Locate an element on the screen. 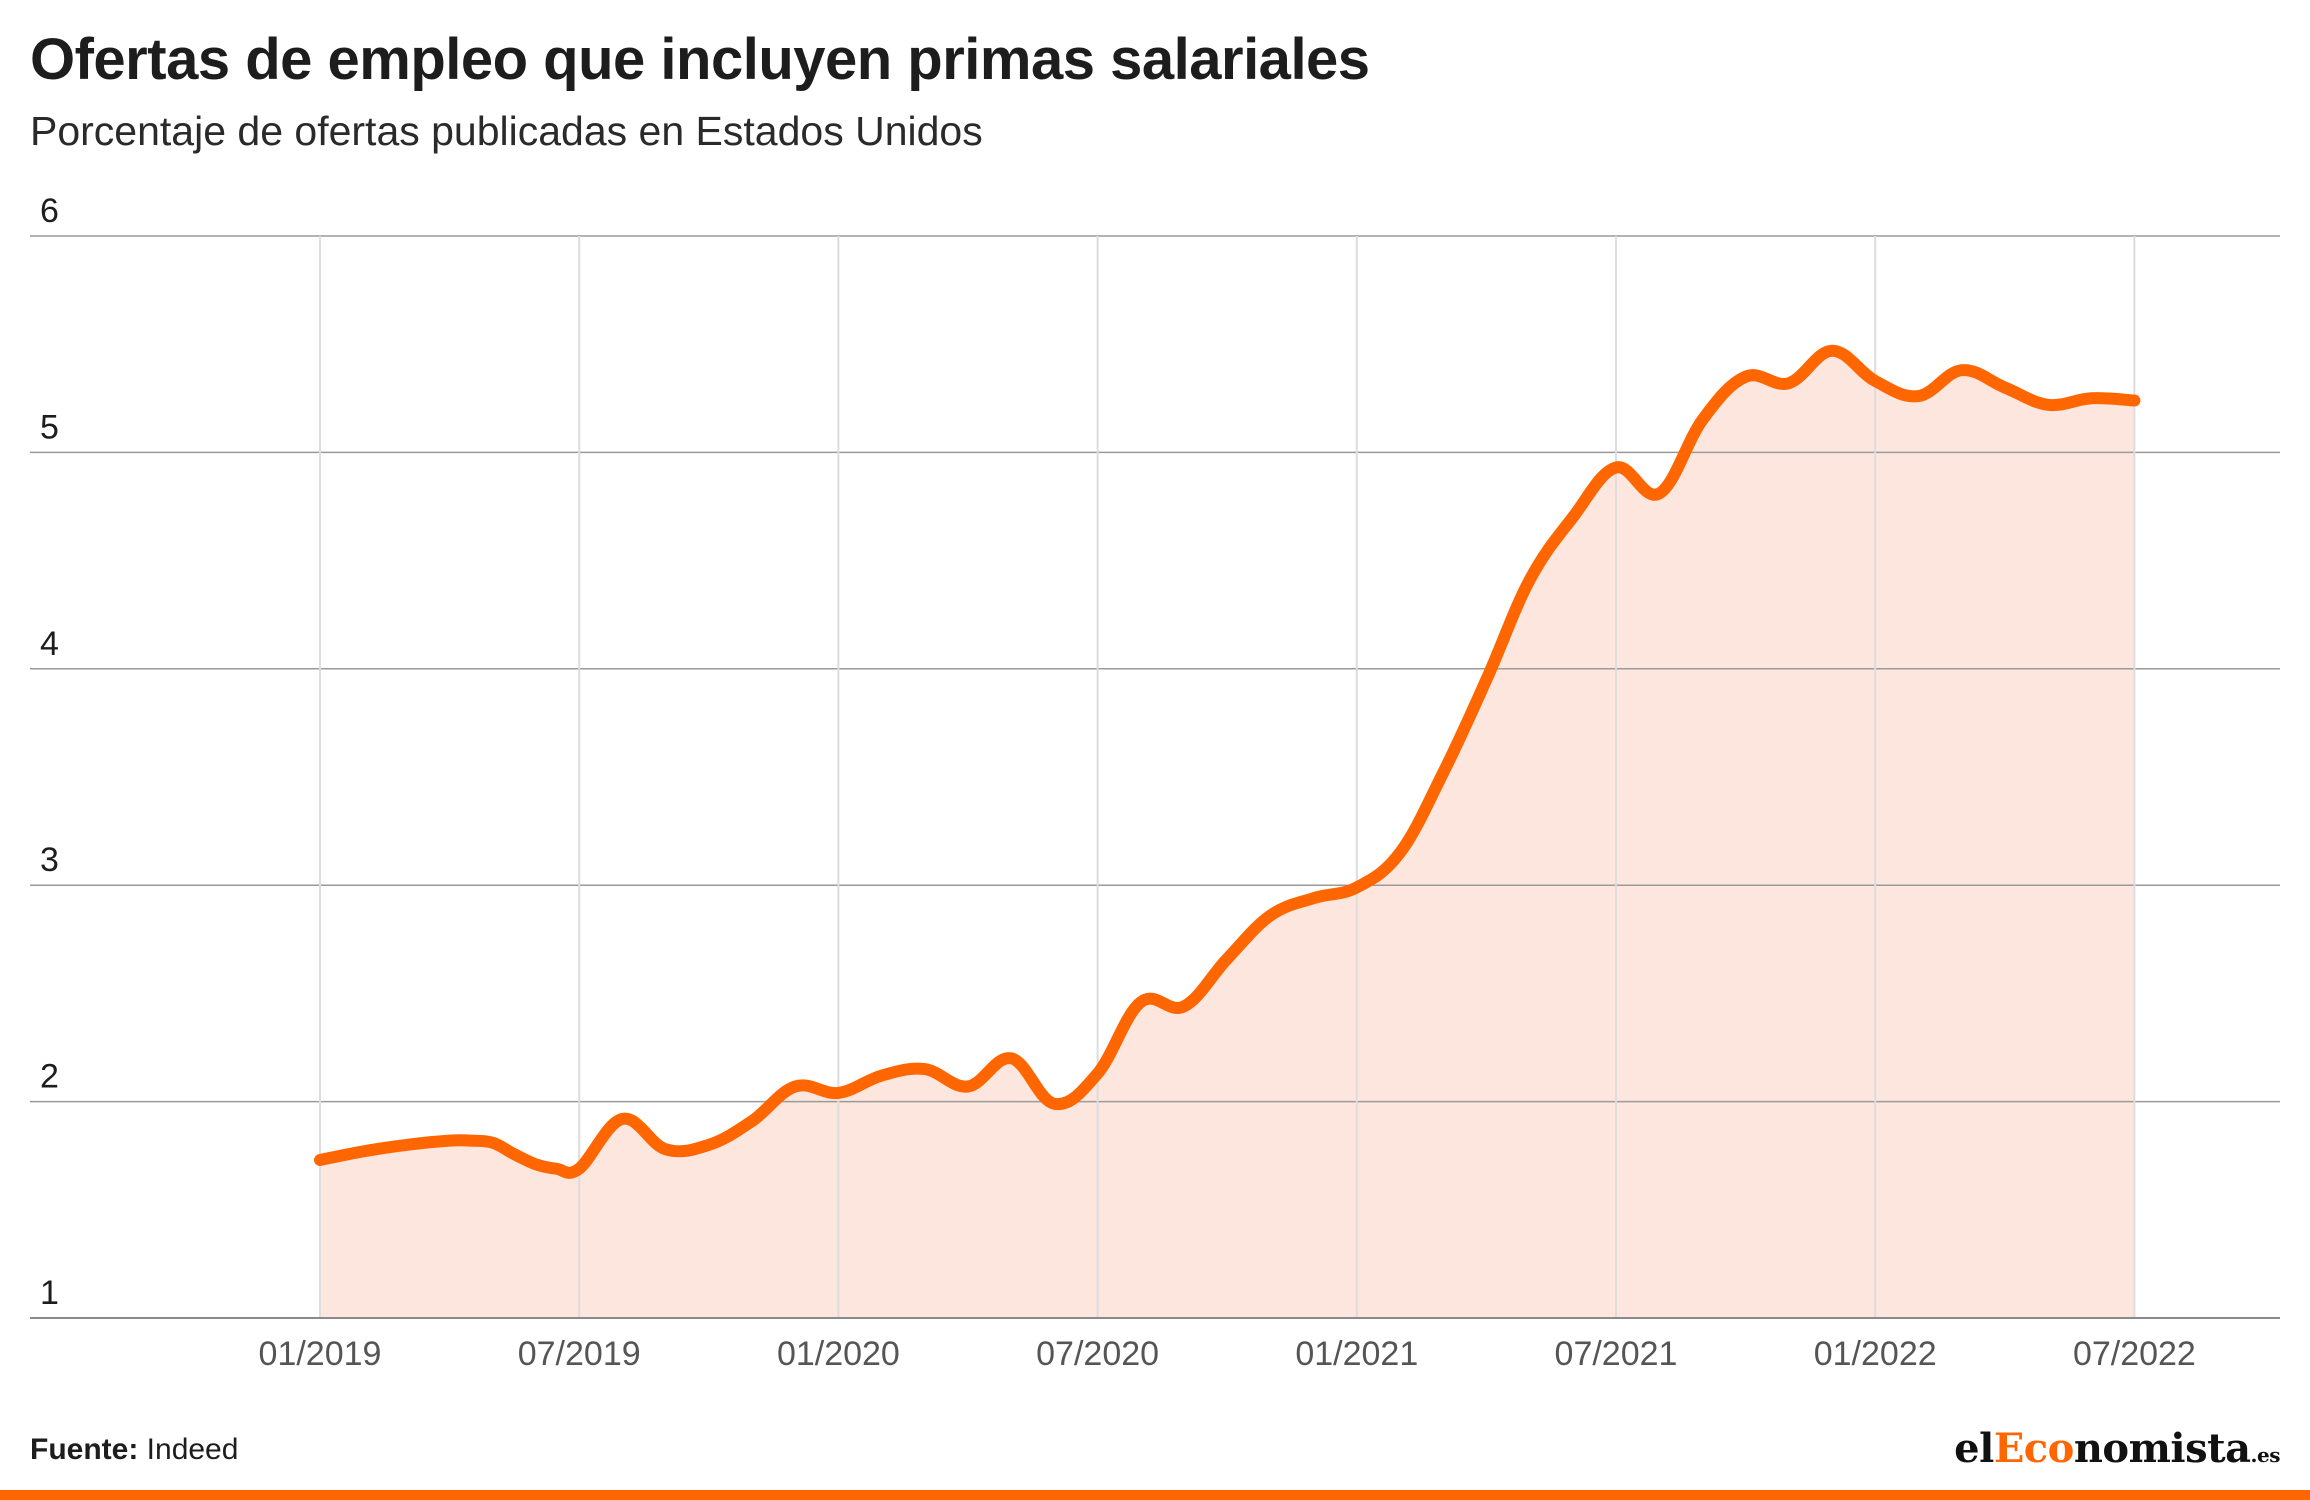  y-tick-label: 5 is located at coordinates (49, 427).